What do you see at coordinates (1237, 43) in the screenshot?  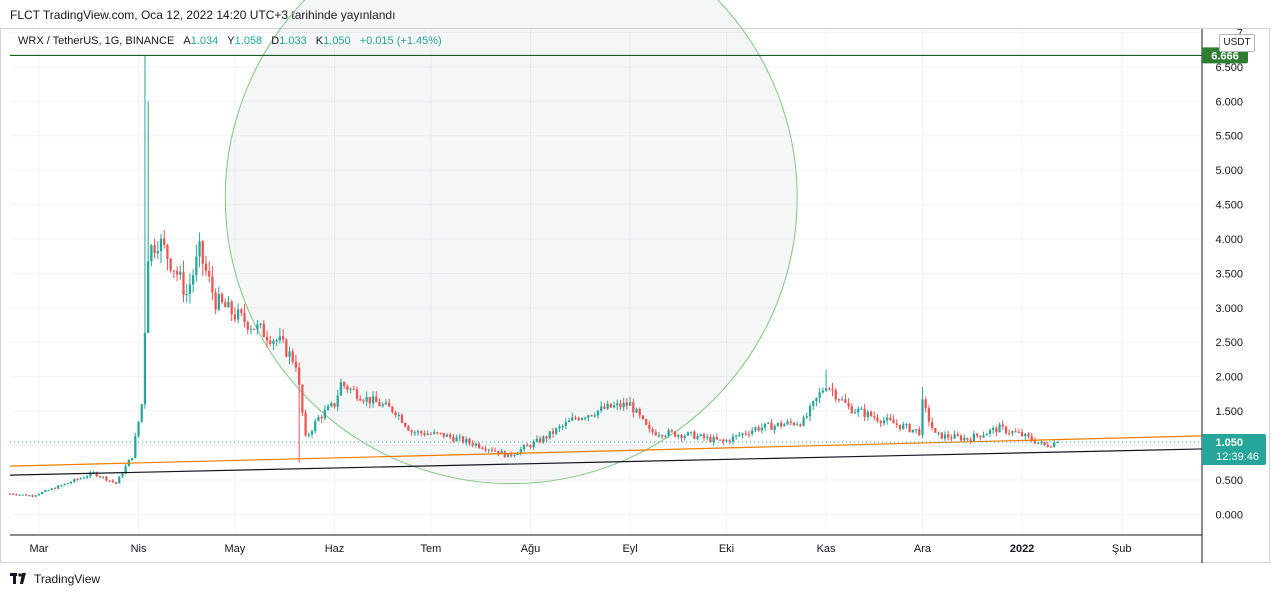 I see `currency-unit-button: USDT` at bounding box center [1237, 43].